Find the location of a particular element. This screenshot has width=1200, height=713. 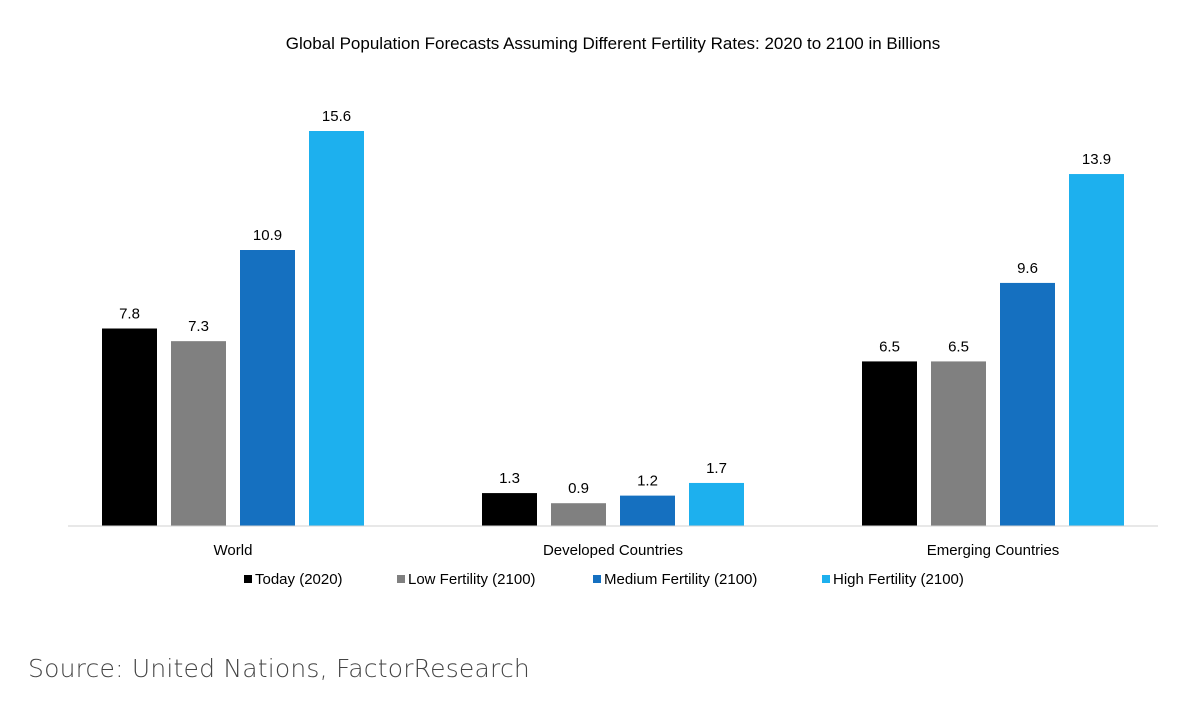

legend-label: Low Fertility (2100) is located at coordinates (472, 579).